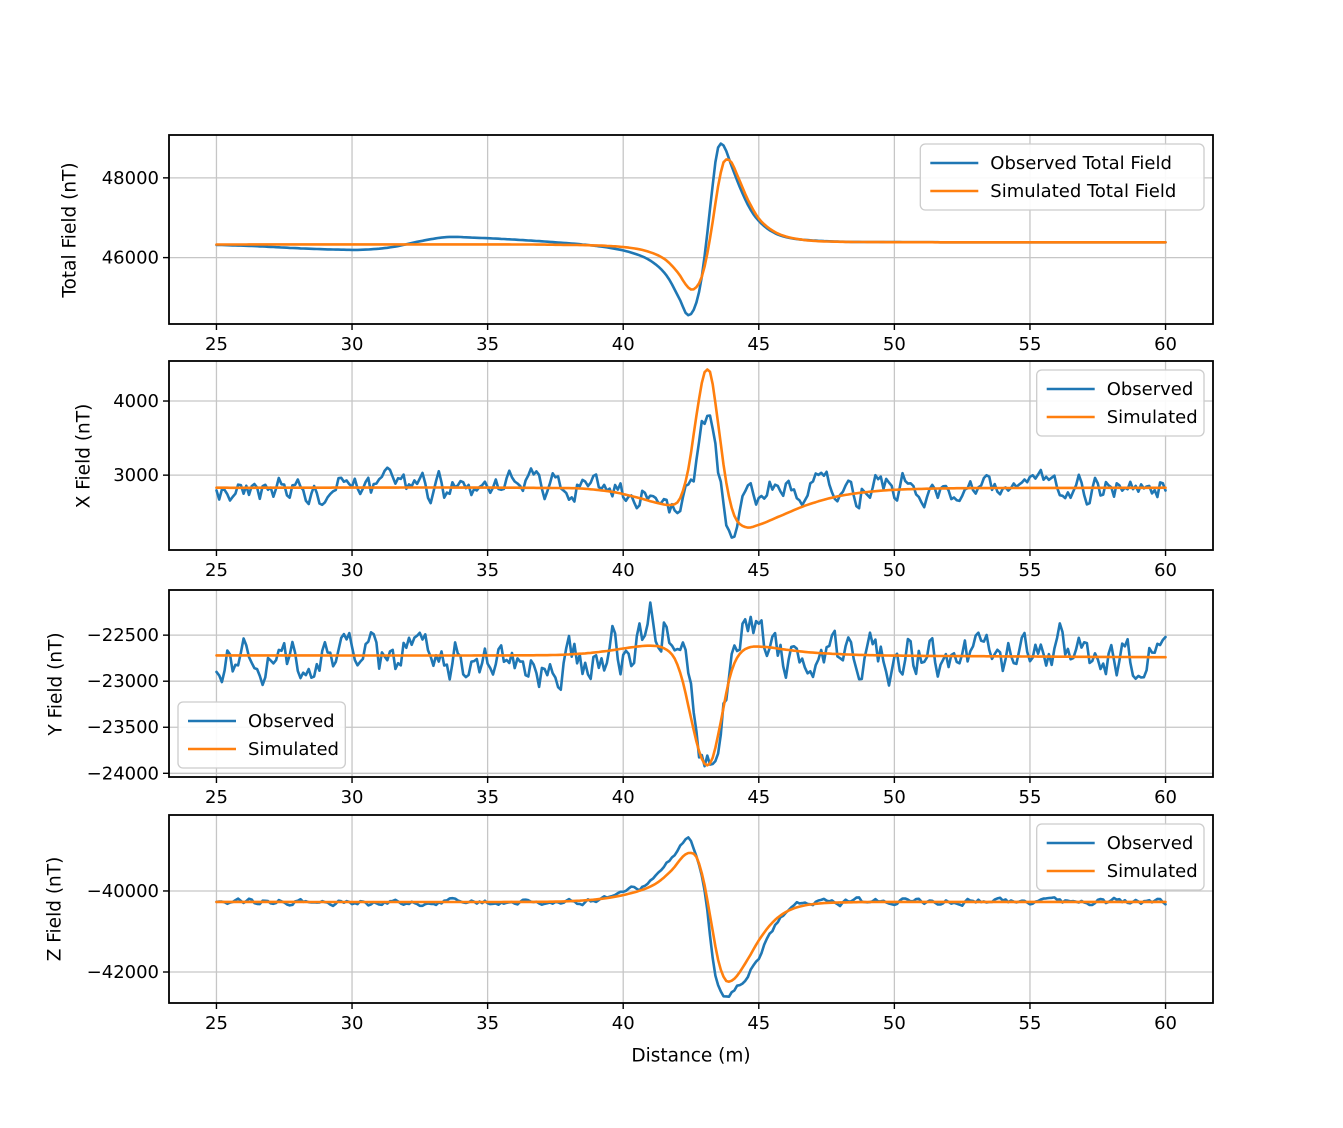 The image size is (1343, 1128). I want to click on y-tick-label: 48000, so click(130, 178).